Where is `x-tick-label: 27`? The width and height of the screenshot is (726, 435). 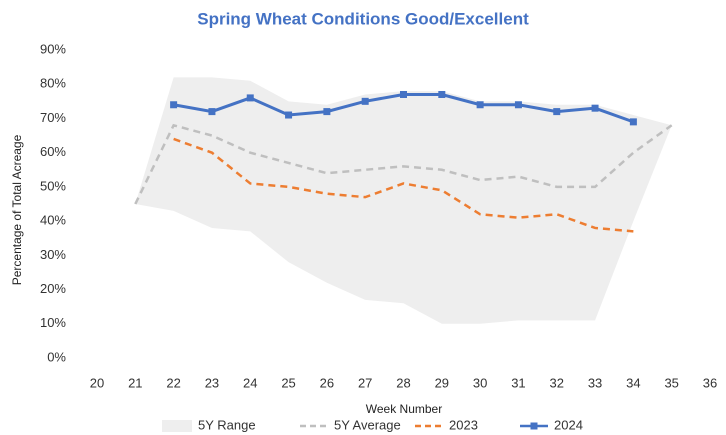
x-tick-label: 27 is located at coordinates (365, 382).